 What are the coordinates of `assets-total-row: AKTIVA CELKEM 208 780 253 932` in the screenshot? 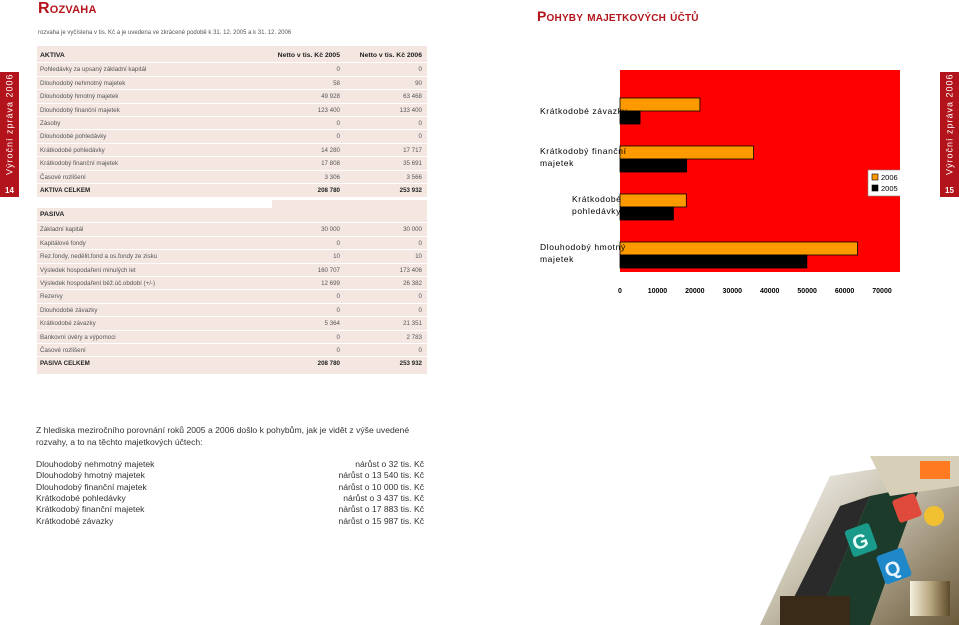 It's located at (232, 189).